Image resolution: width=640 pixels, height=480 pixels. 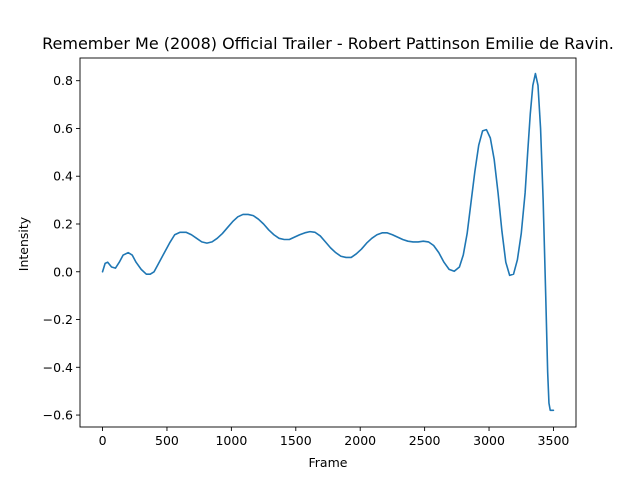 I want to click on y-tick-label: −0.2, so click(x=58, y=319).